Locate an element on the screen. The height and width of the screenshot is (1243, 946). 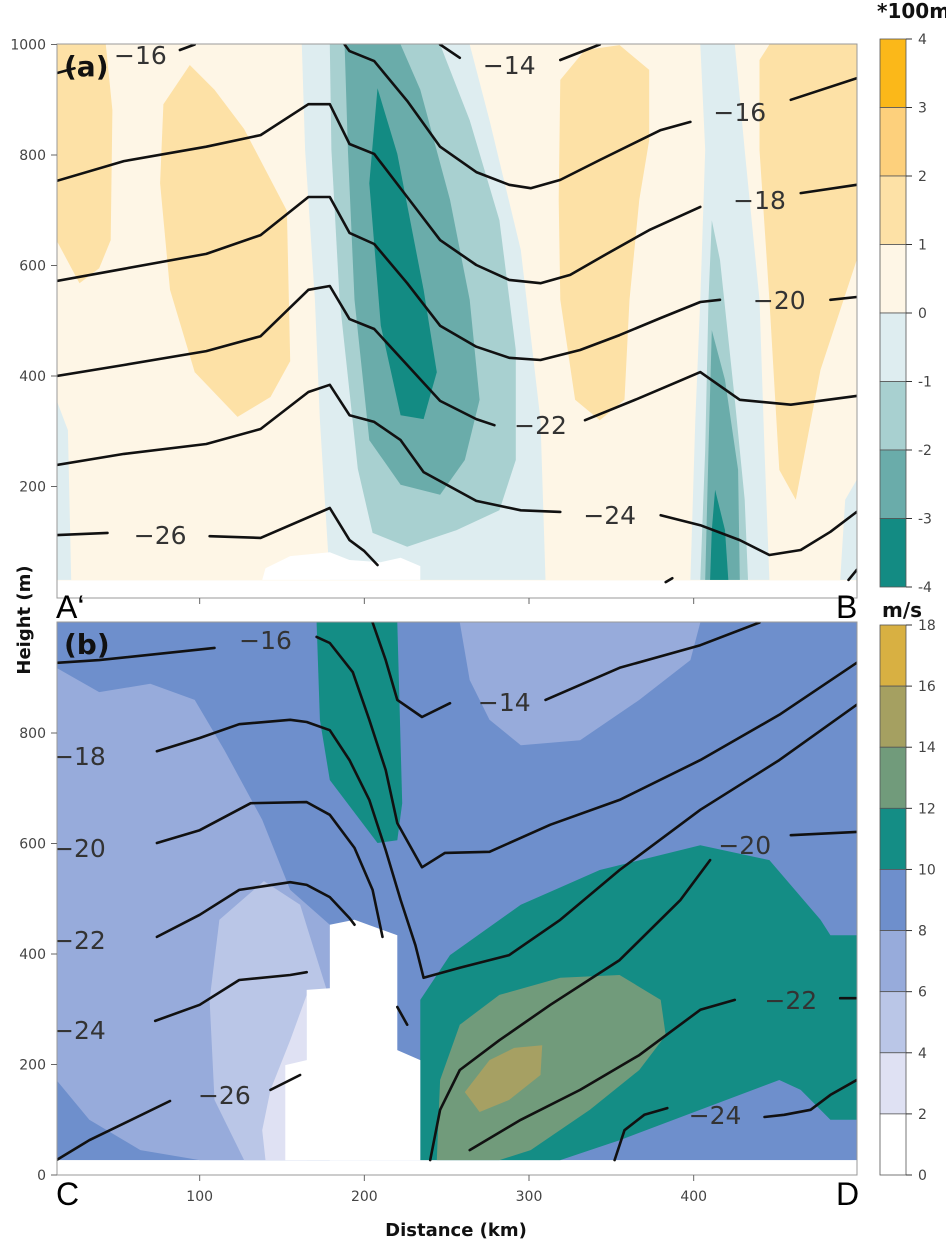
y-tick-label: 0 is located at coordinates (41, 1176).